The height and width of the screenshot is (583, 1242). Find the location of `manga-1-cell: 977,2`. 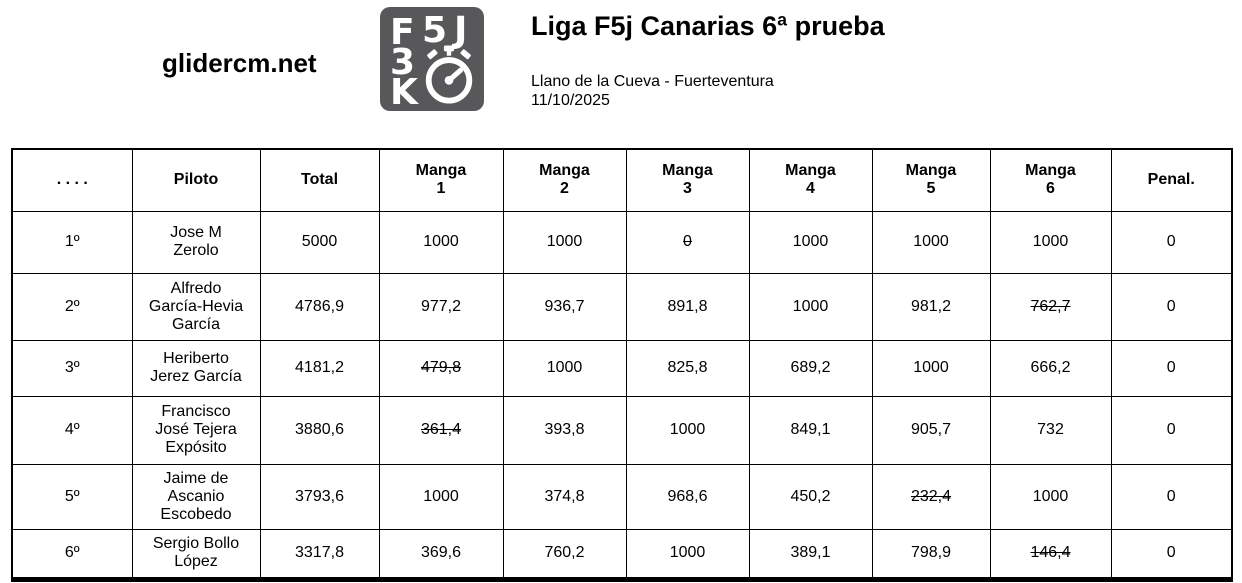

manga-1-cell: 977,2 is located at coordinates (441, 306).